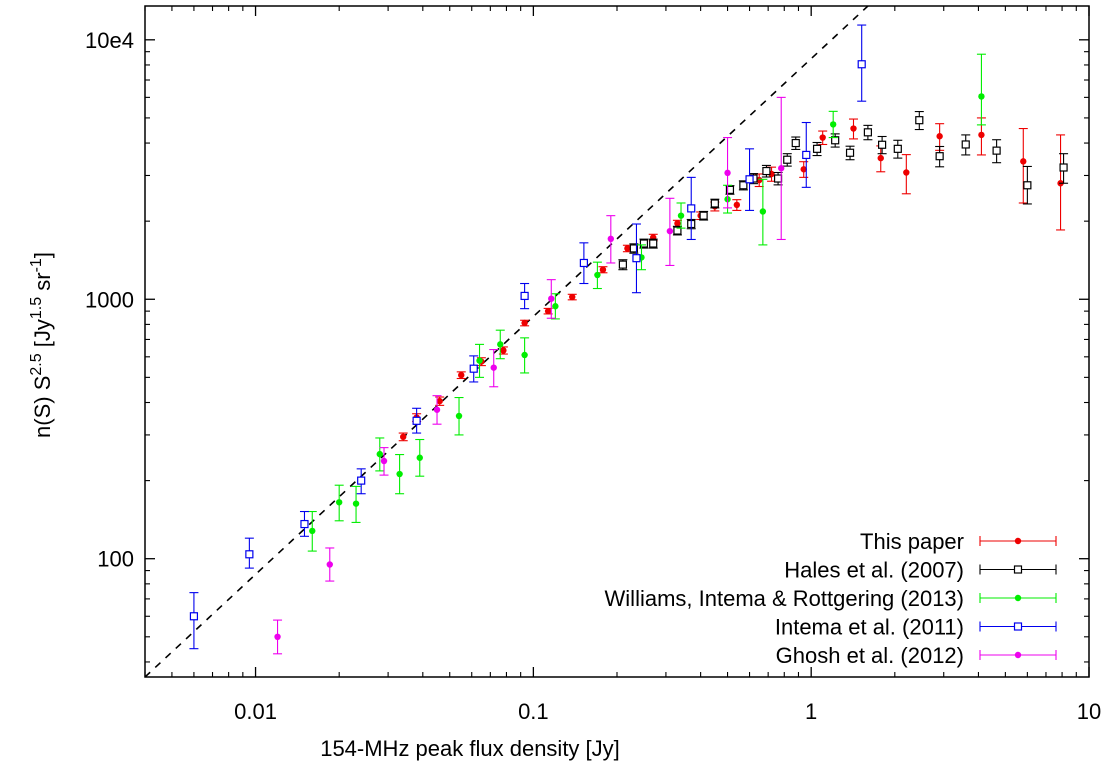 Image resolution: width=1112 pixels, height=766 pixels. I want to click on legend-label: Williams, Intema & Rottgering (2013), so click(784, 598).